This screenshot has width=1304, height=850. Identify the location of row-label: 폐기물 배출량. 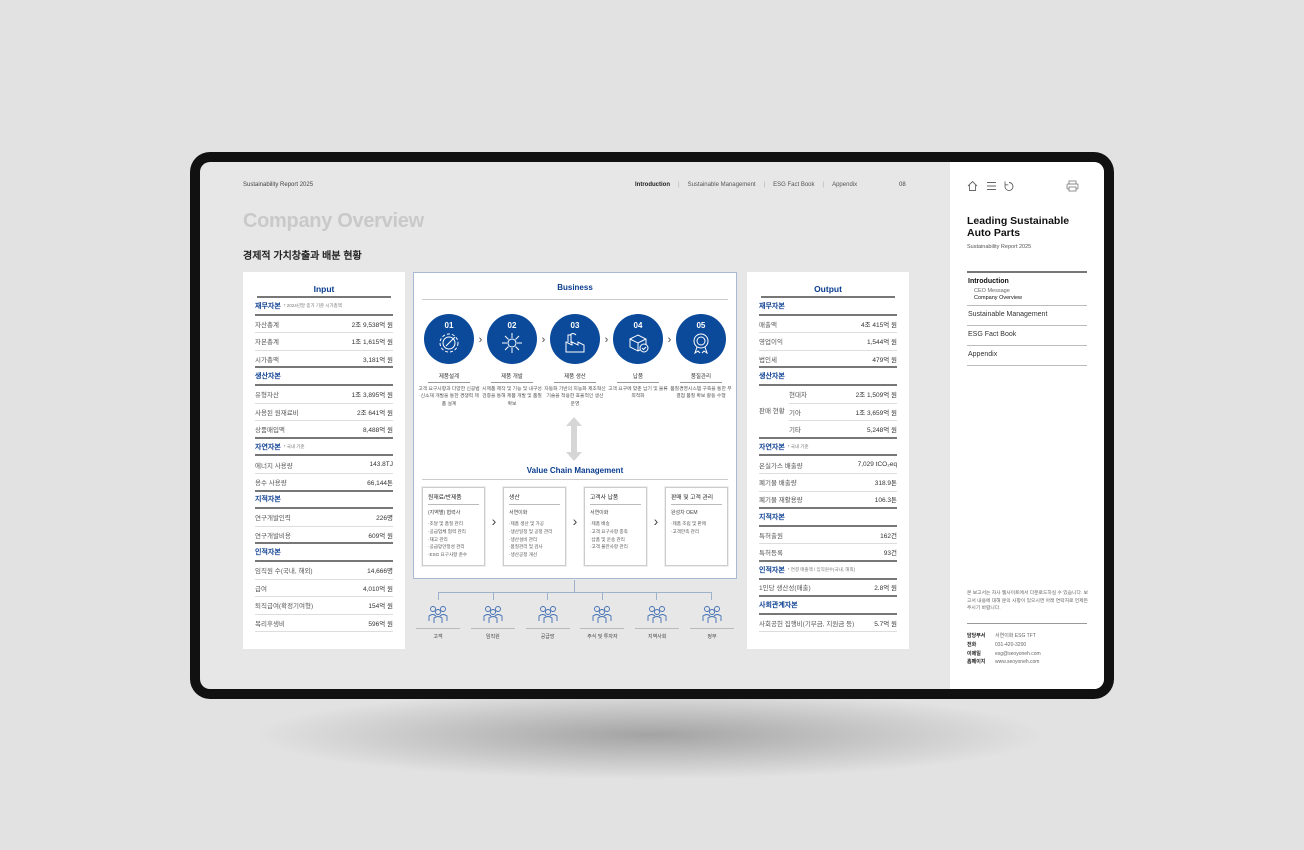
(778, 484).